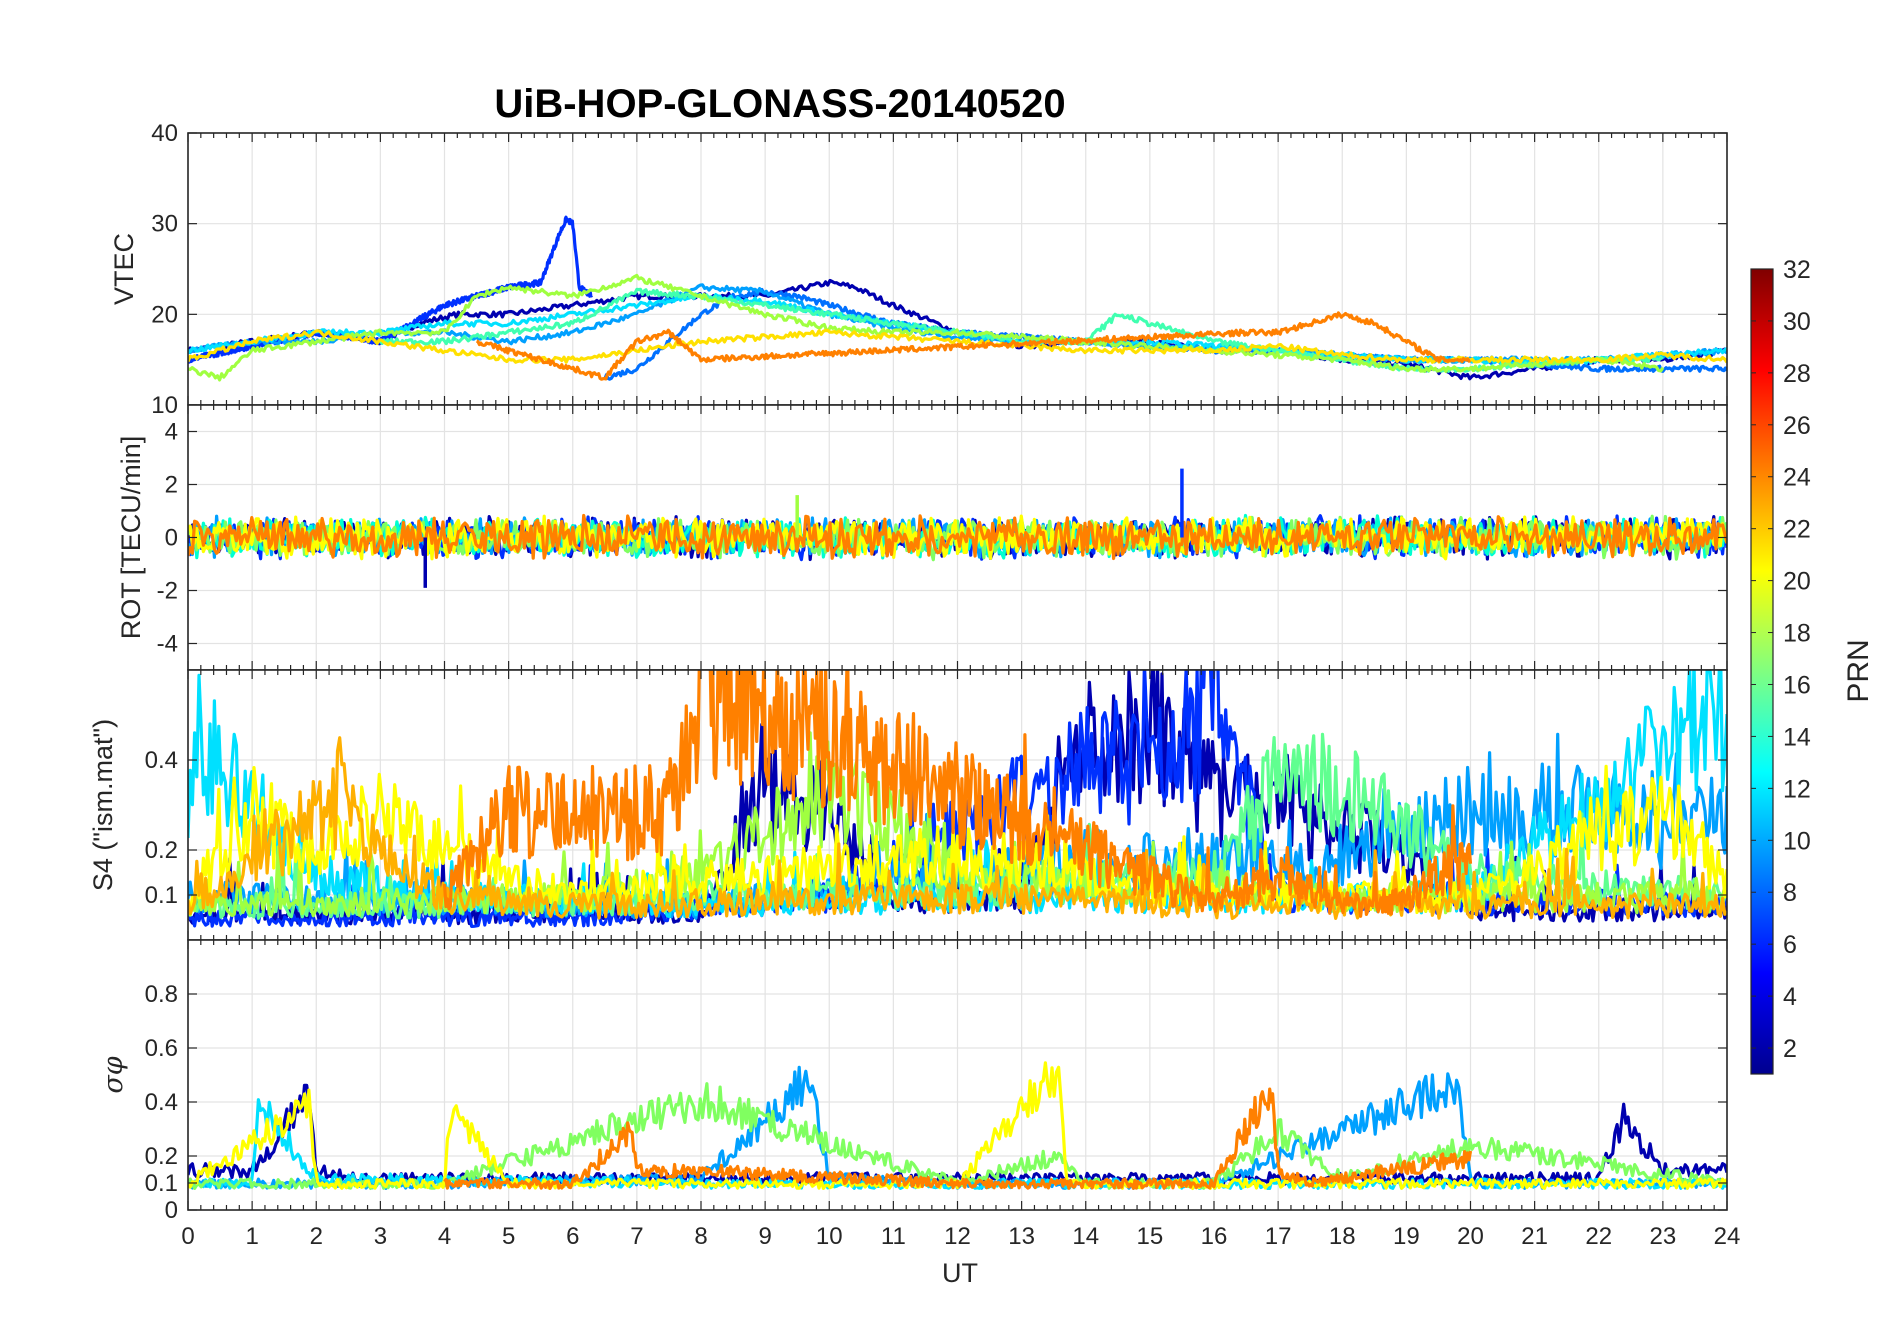 This screenshot has width=1902, height=1330. I want to click on x-tick-label: 3, so click(380, 1236).